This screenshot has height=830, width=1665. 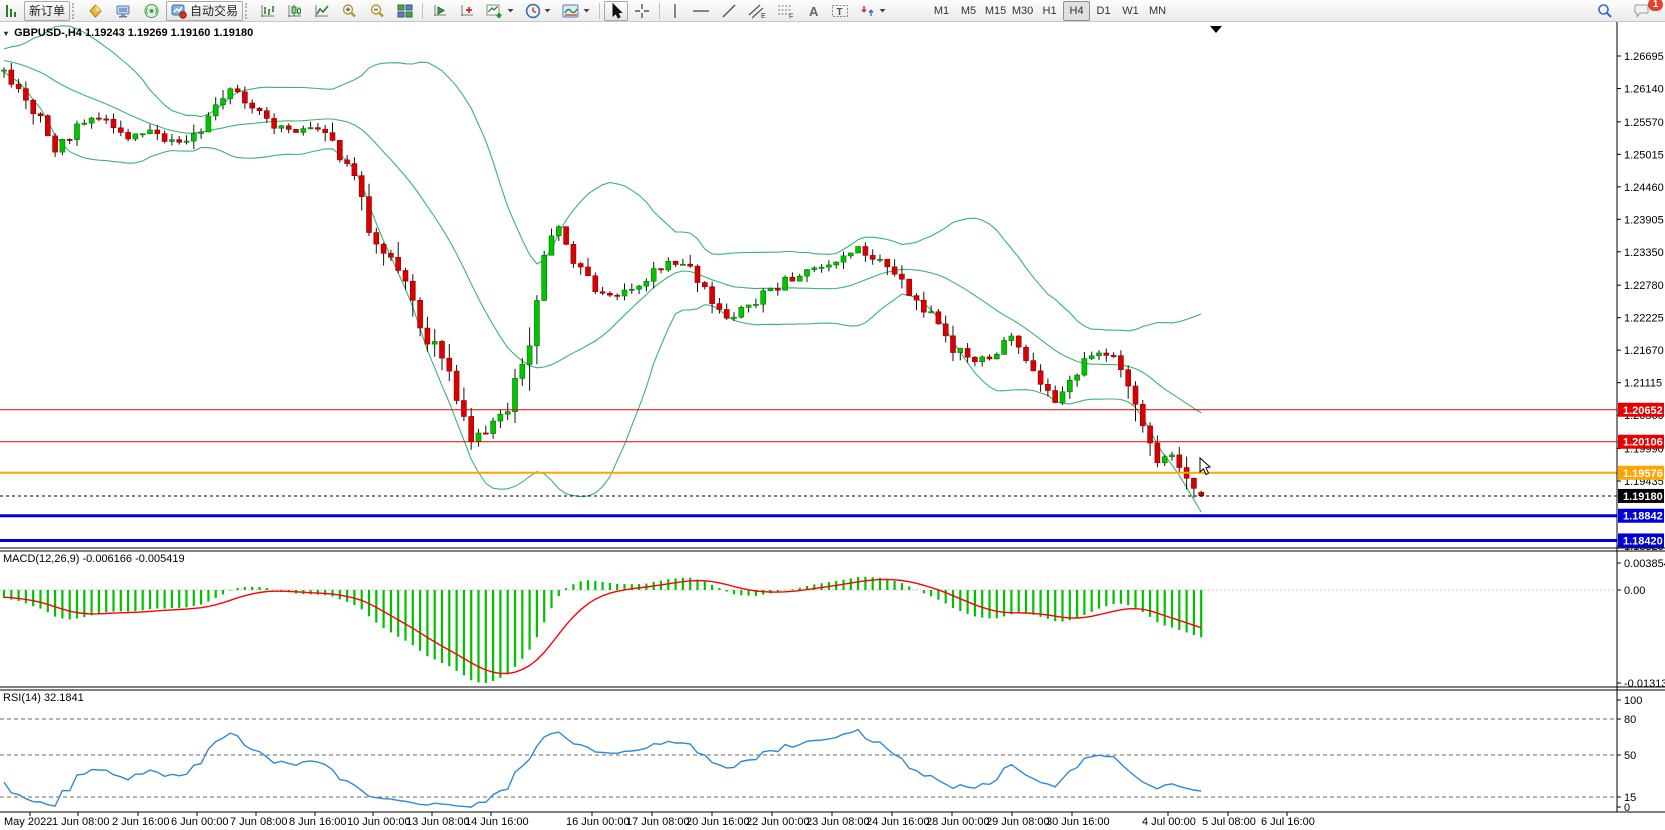 I want to click on tile-windows-button, so click(x=405, y=11).